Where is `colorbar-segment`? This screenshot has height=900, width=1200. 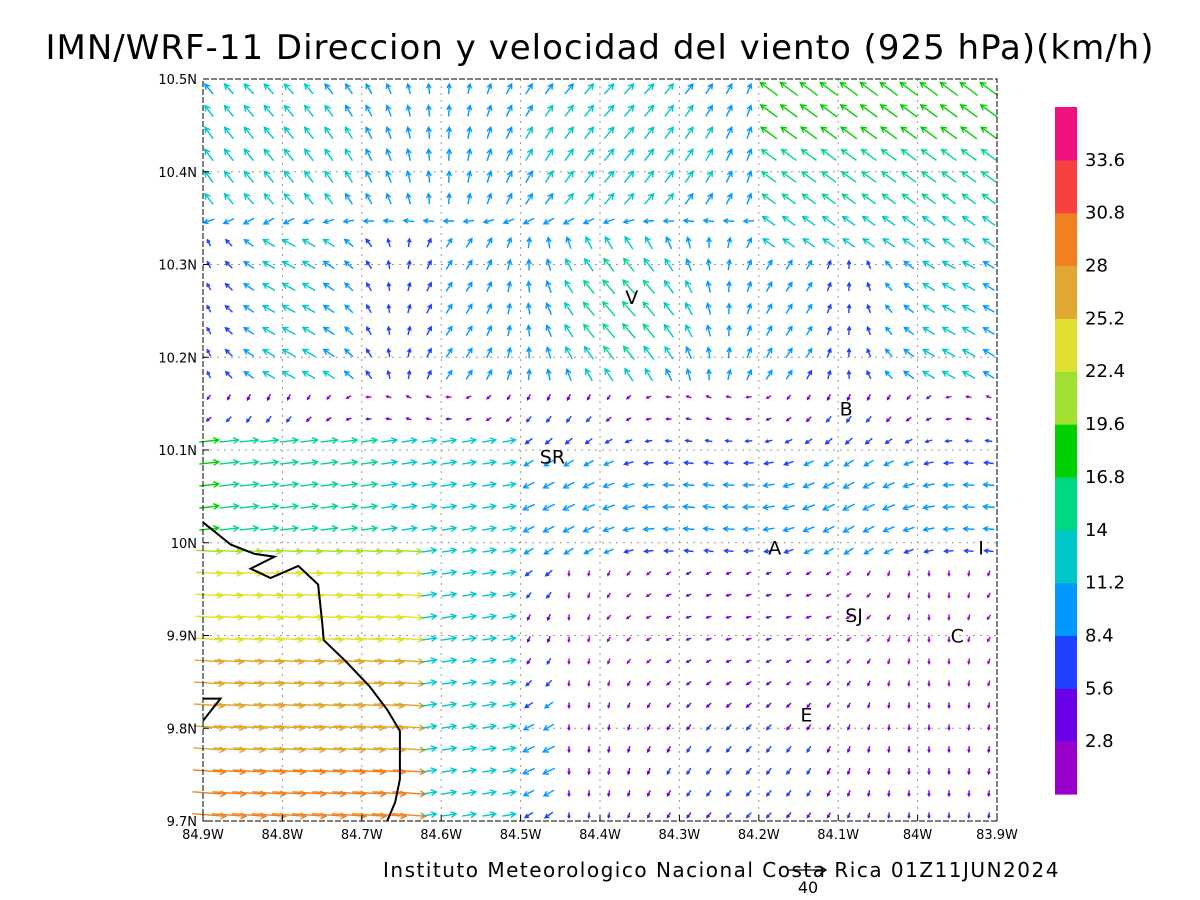 colorbar-segment is located at coordinates (1066, 186).